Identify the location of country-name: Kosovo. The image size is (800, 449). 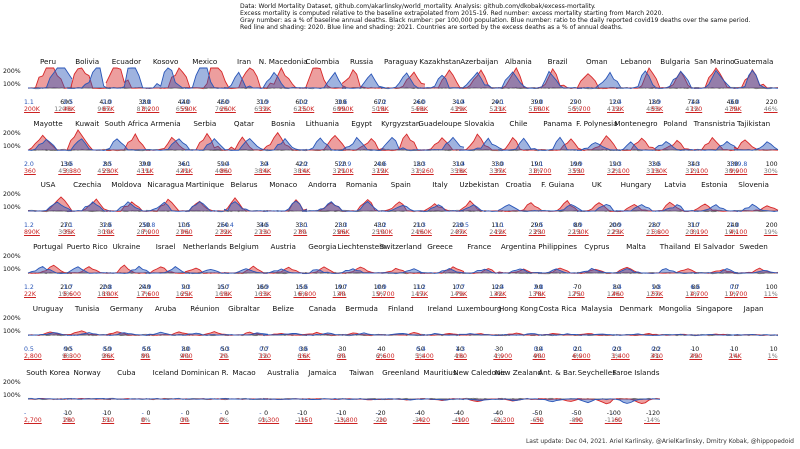
(165, 62).